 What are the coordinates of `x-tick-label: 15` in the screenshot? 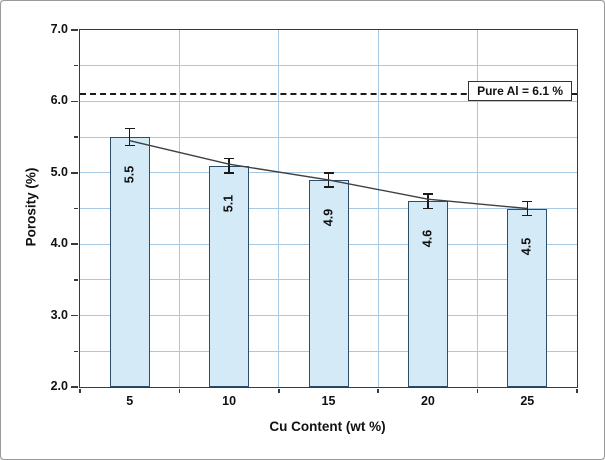 It's located at (328, 401).